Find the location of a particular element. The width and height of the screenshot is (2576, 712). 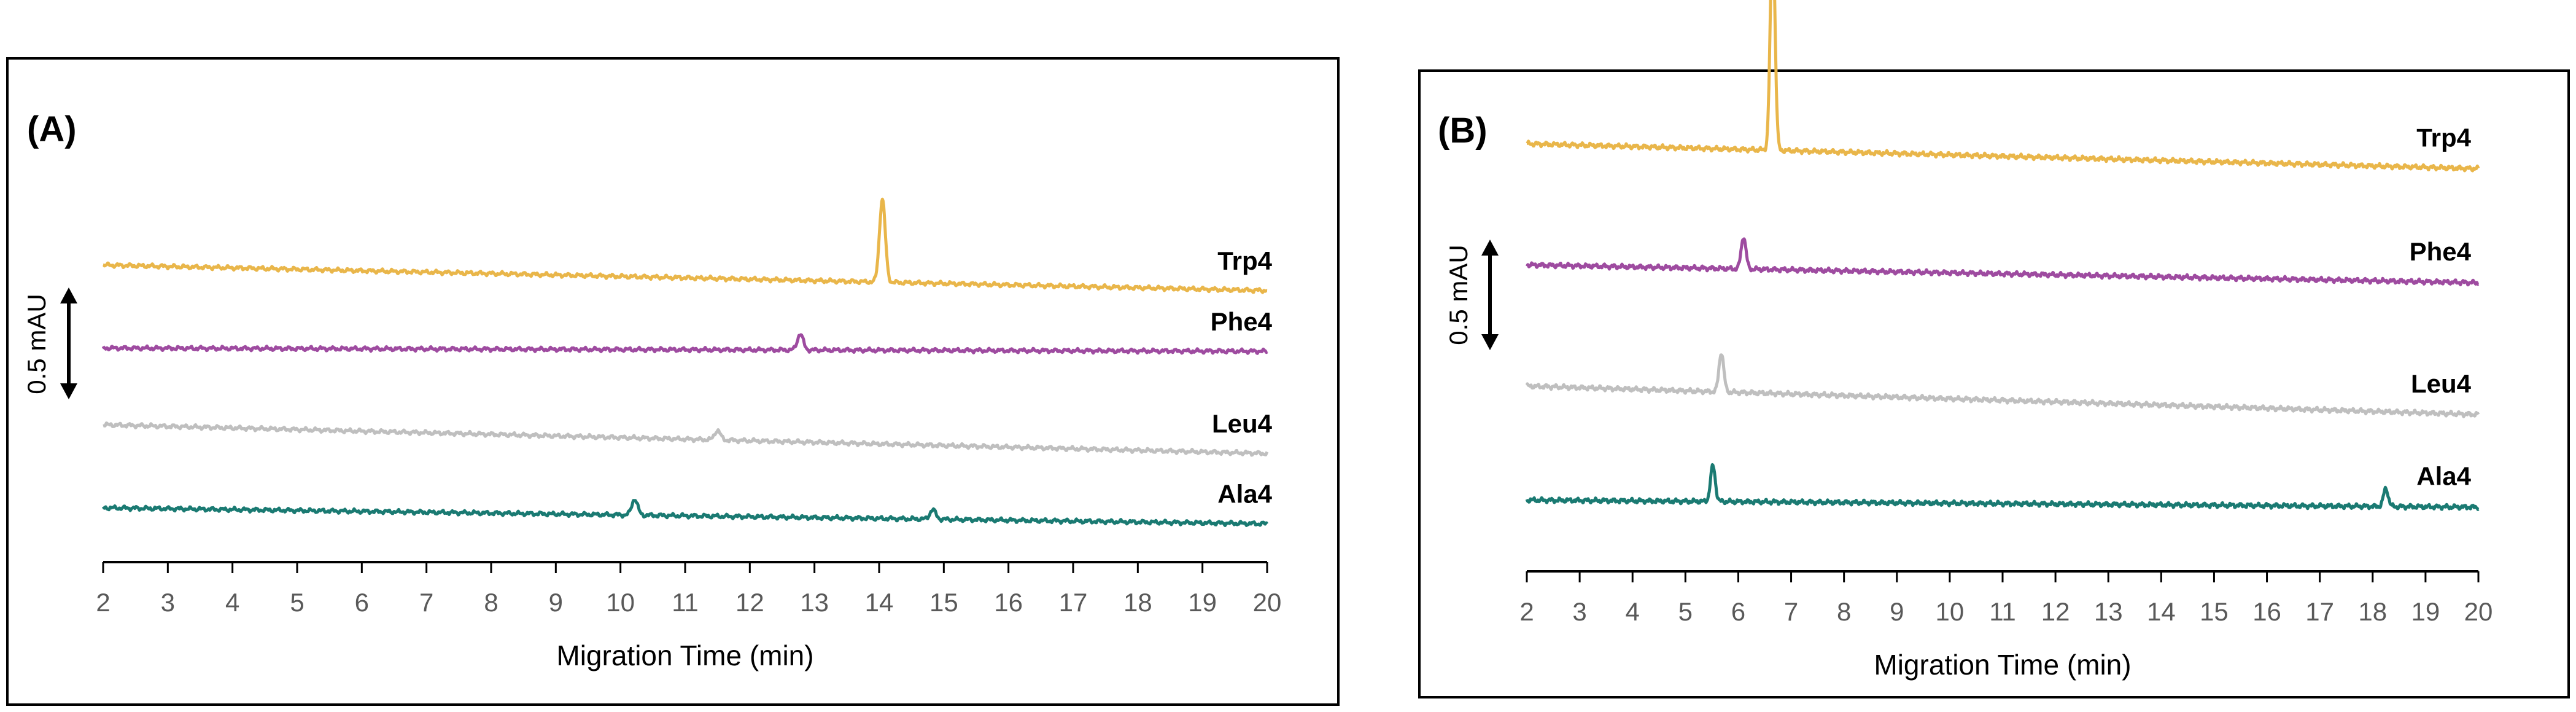

panel-a-series-label-trp4: Trp4 is located at coordinates (1244, 260).